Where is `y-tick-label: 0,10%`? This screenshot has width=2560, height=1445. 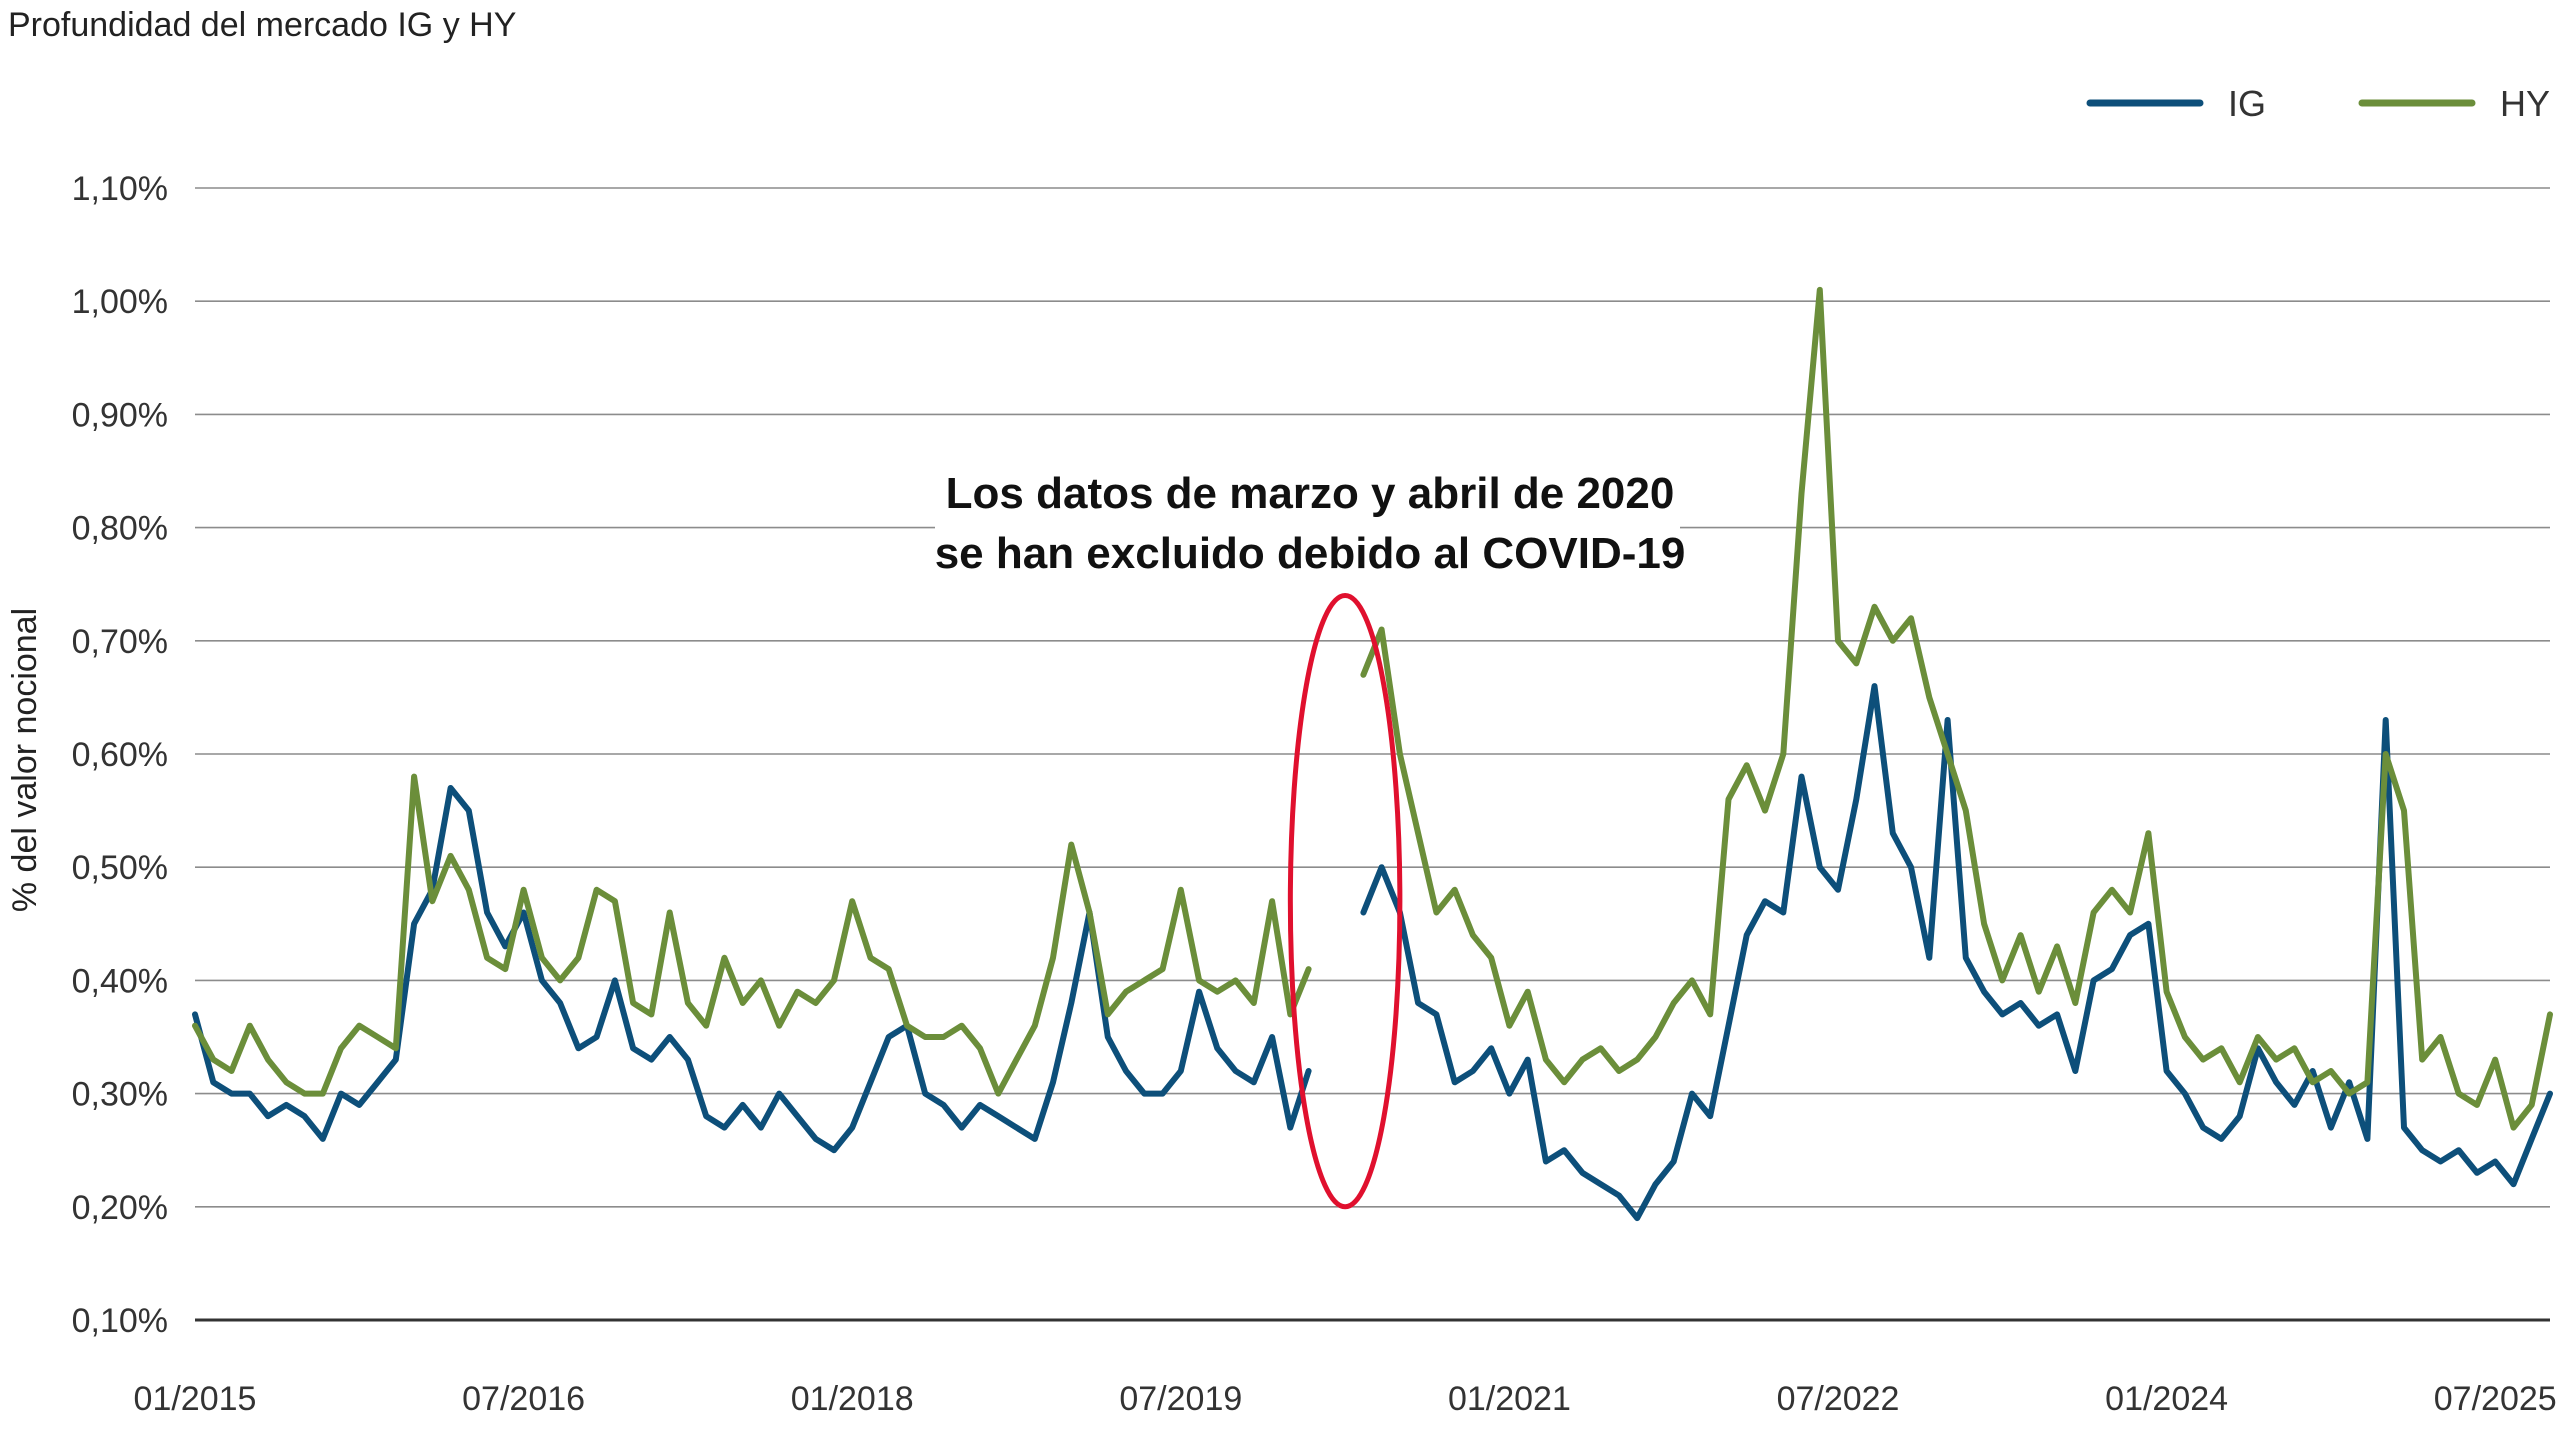 y-tick-label: 0,10% is located at coordinates (120, 1321).